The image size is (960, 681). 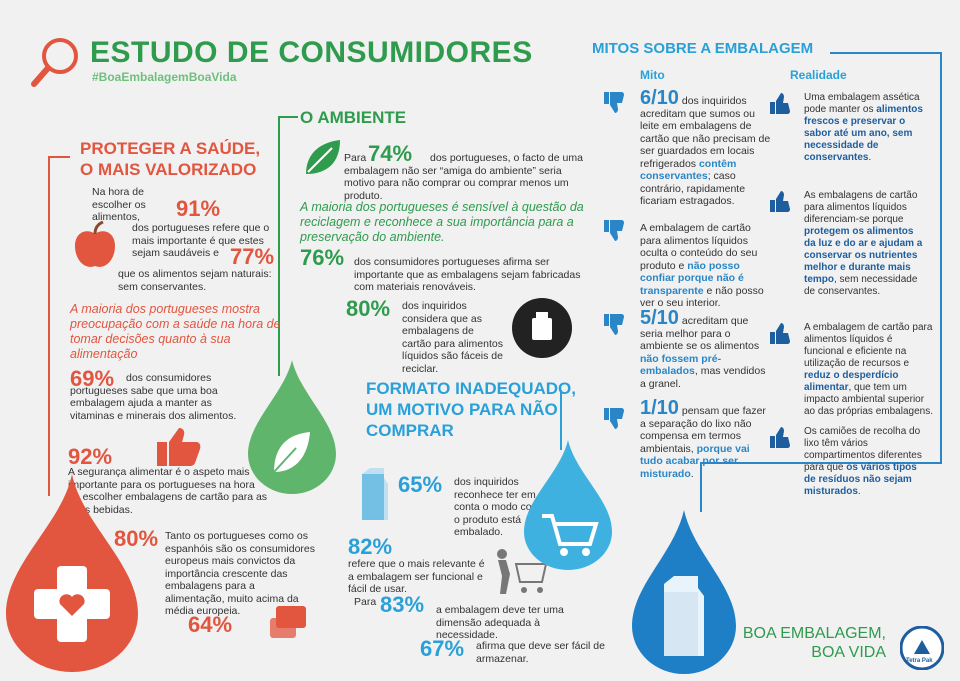 I want to click on footer-slogan: BOA EMBALAGEM, BOA VIDA, so click(x=814, y=643).